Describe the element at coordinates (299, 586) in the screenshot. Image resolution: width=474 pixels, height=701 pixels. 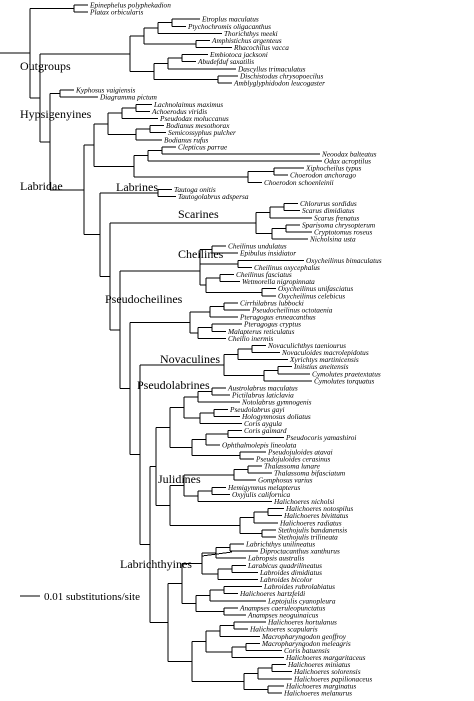
I see `taxon-label: Labroides rubrolabiatus` at that location.